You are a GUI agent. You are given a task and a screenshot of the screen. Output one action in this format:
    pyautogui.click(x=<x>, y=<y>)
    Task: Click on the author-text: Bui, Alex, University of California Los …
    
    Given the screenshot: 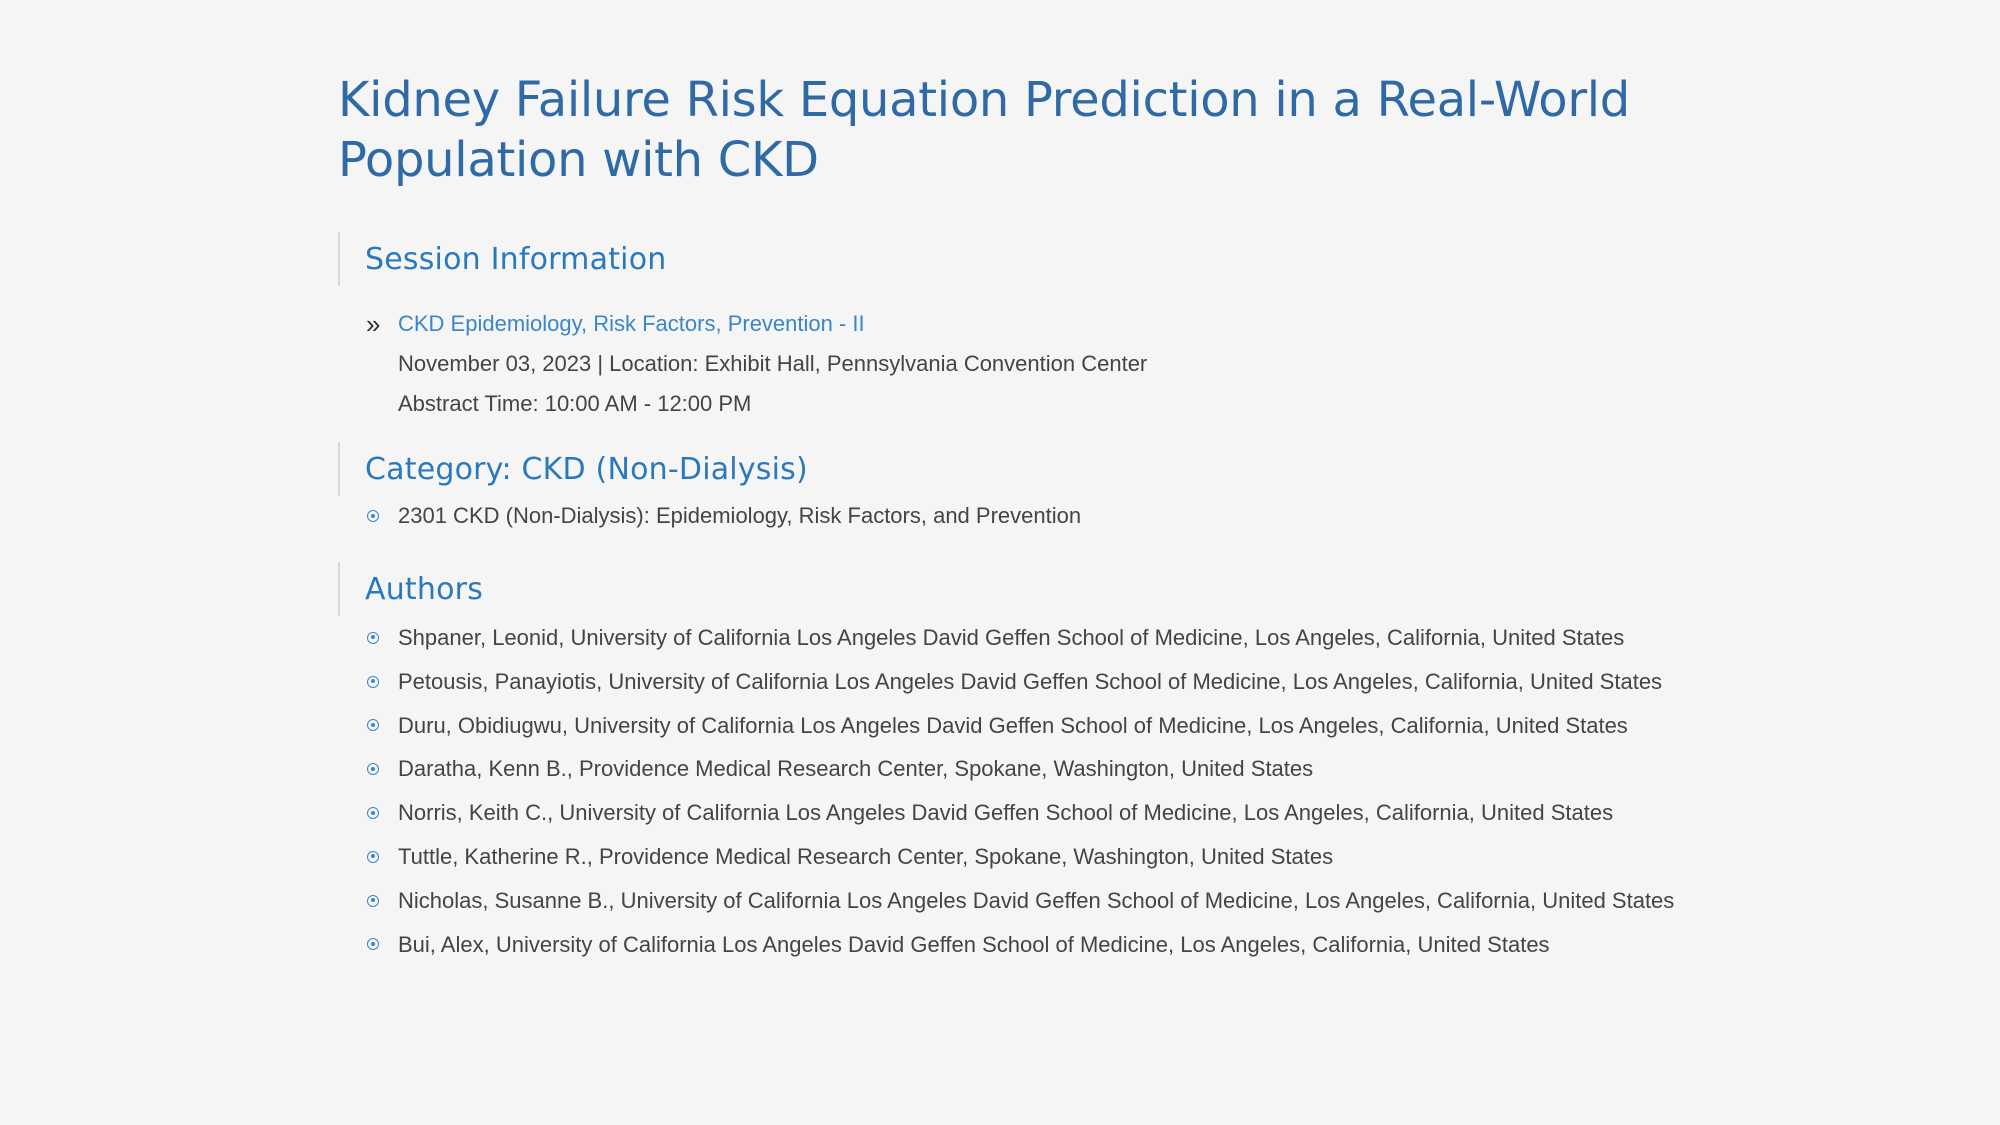 What is the action you would take?
    pyautogui.click(x=974, y=944)
    